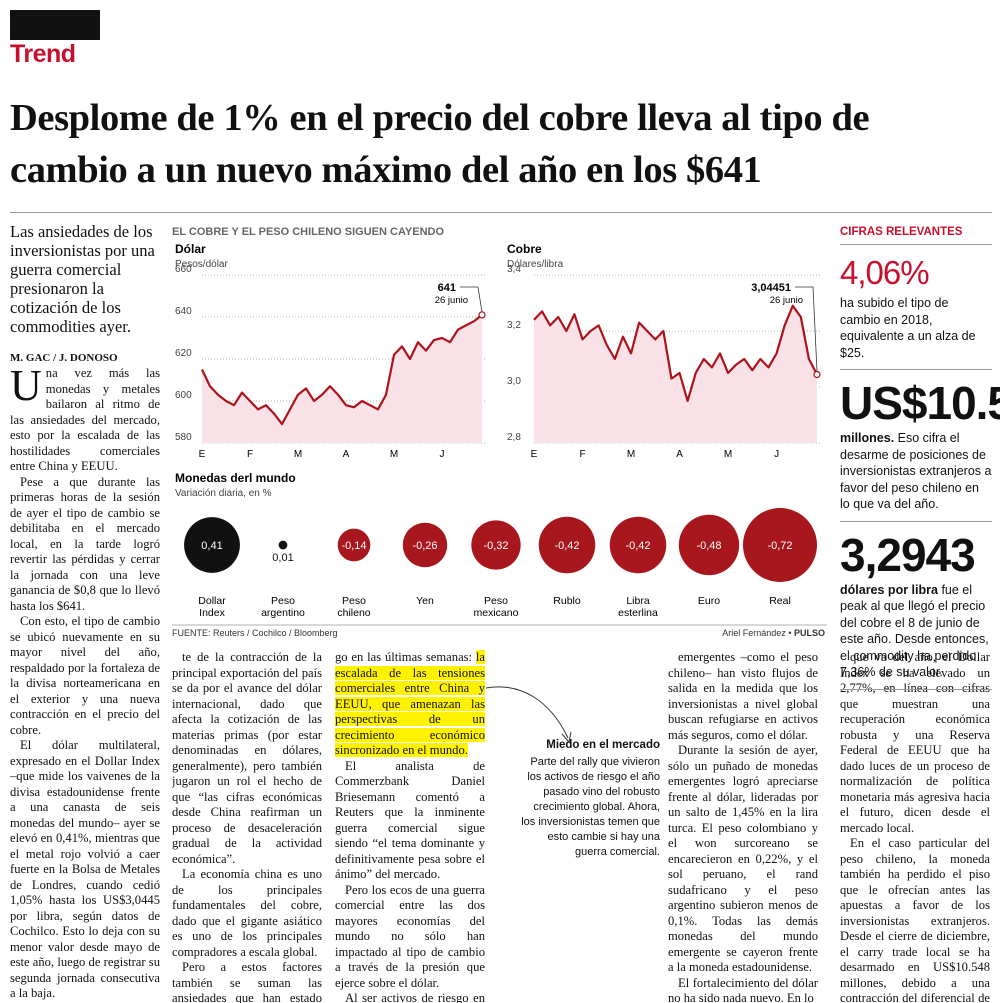 The image size is (1000, 1003). I want to click on category-label: Libra esterlina, so click(638, 607).